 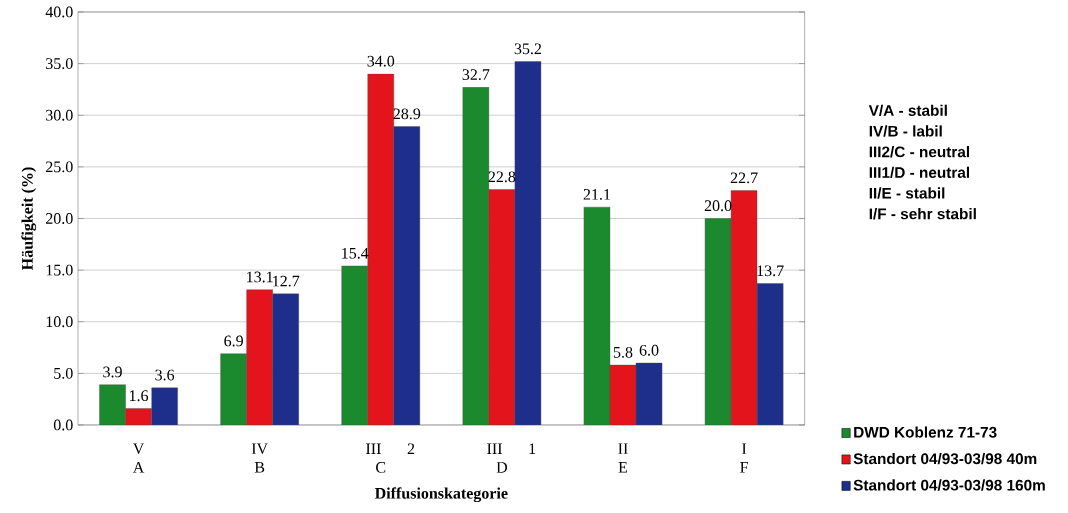 I want to click on y-tick-label: 40.0, so click(x=59, y=12).